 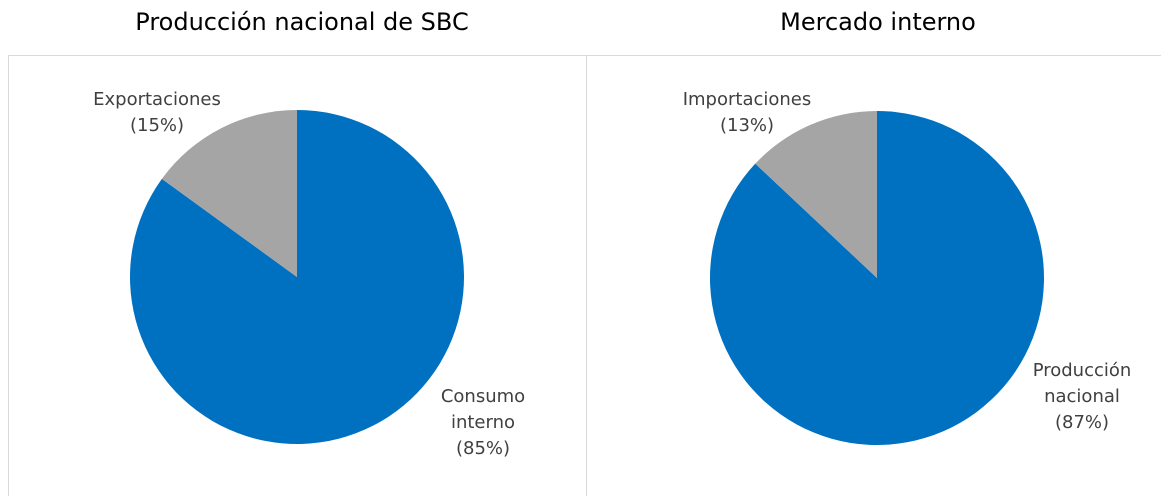 What do you see at coordinates (747, 113) in the screenshot?
I see `data-label: Importaciones (13%)` at bounding box center [747, 113].